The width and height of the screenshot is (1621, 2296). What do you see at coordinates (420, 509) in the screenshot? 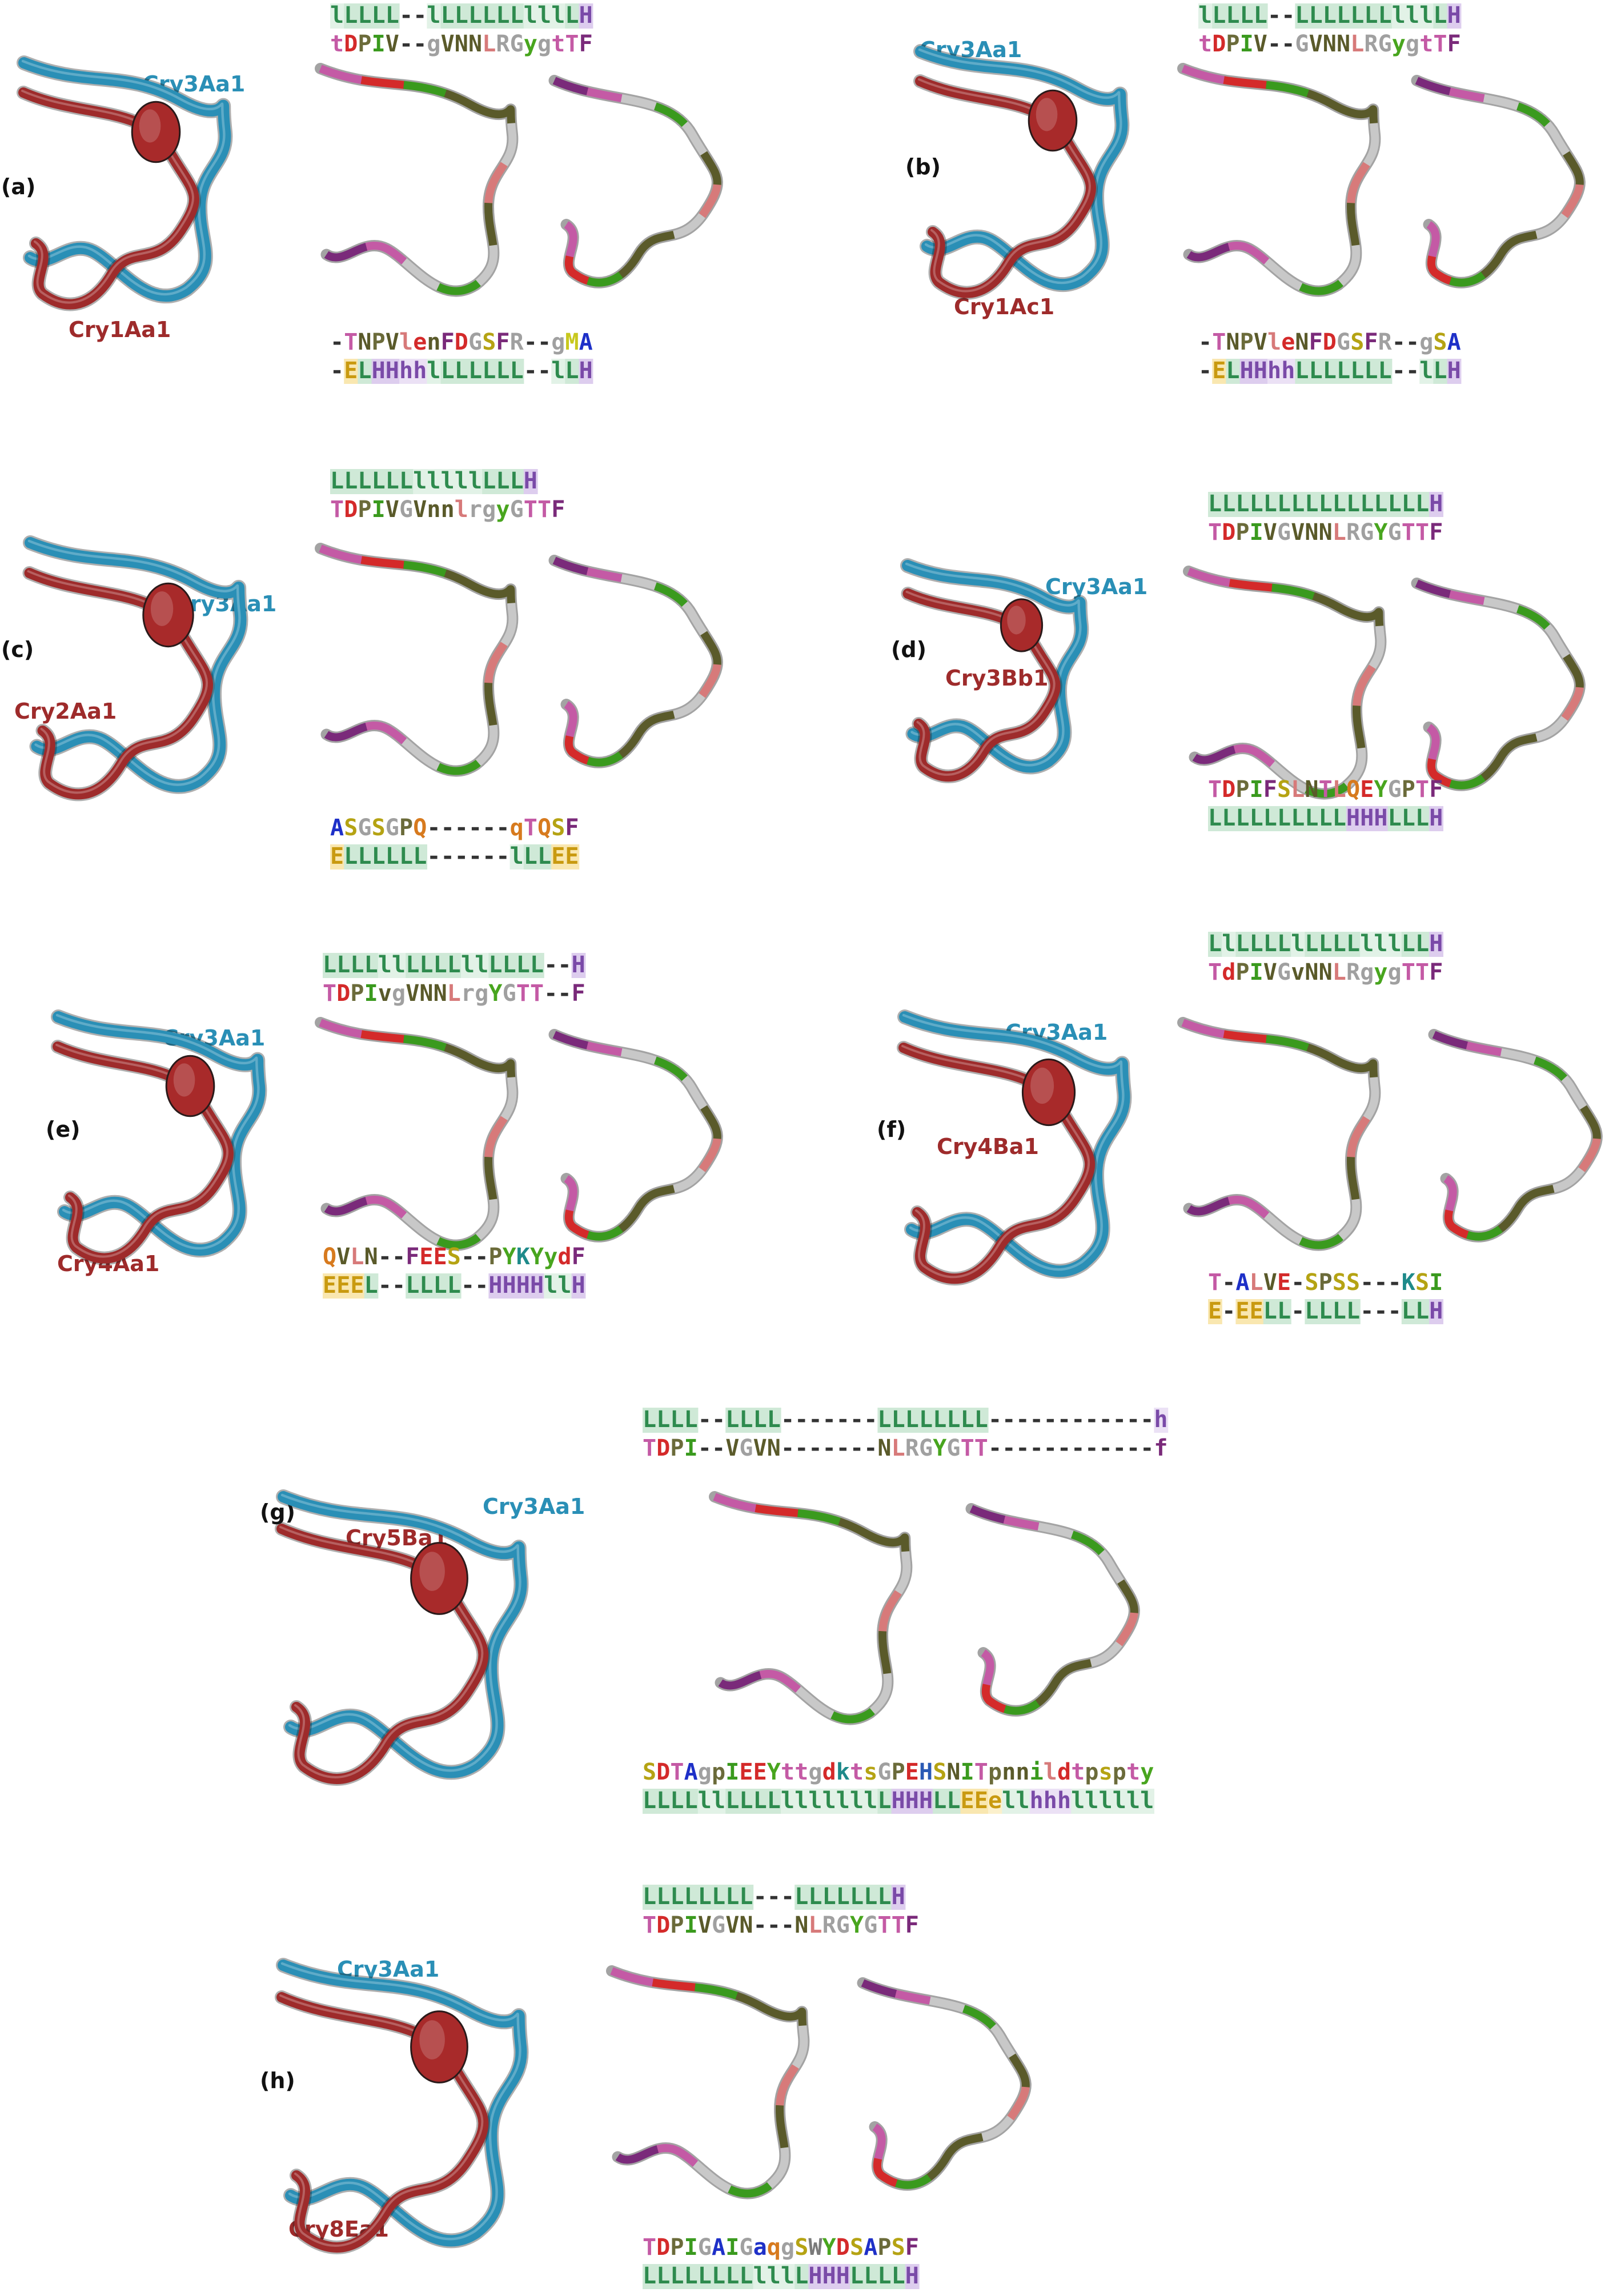
I see `residue-char: V` at bounding box center [420, 509].